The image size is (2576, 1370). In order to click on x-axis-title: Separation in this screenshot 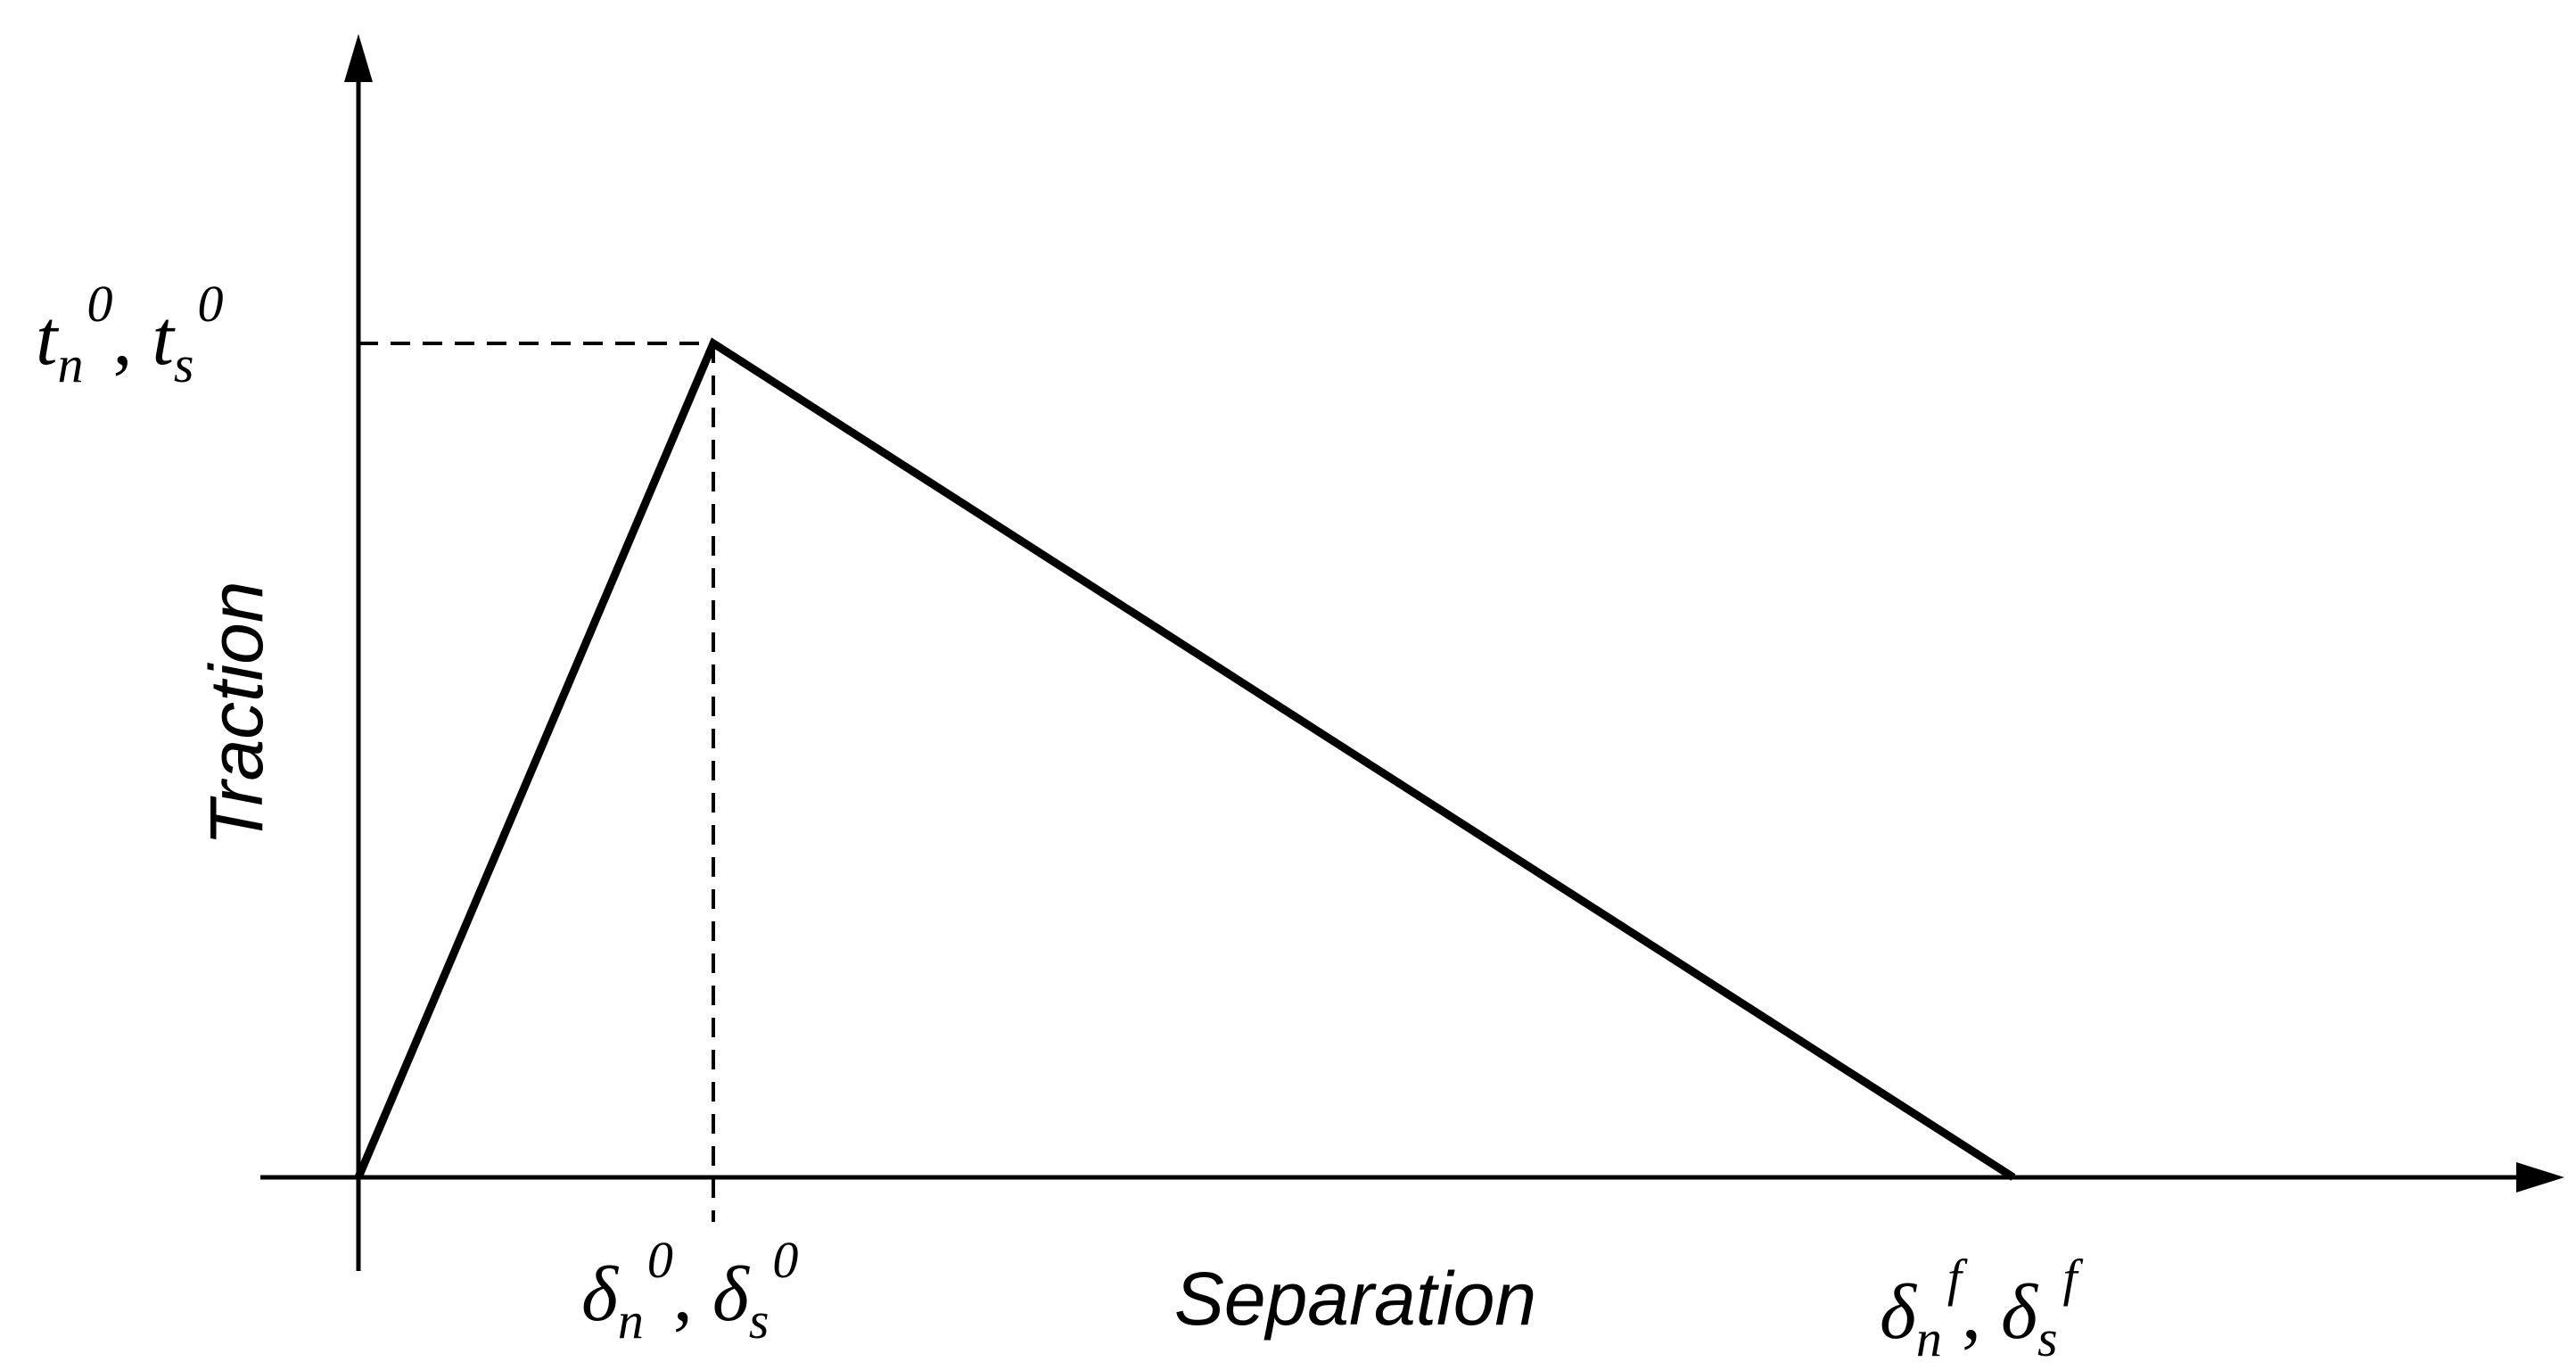, I will do `click(1355, 1299)`.